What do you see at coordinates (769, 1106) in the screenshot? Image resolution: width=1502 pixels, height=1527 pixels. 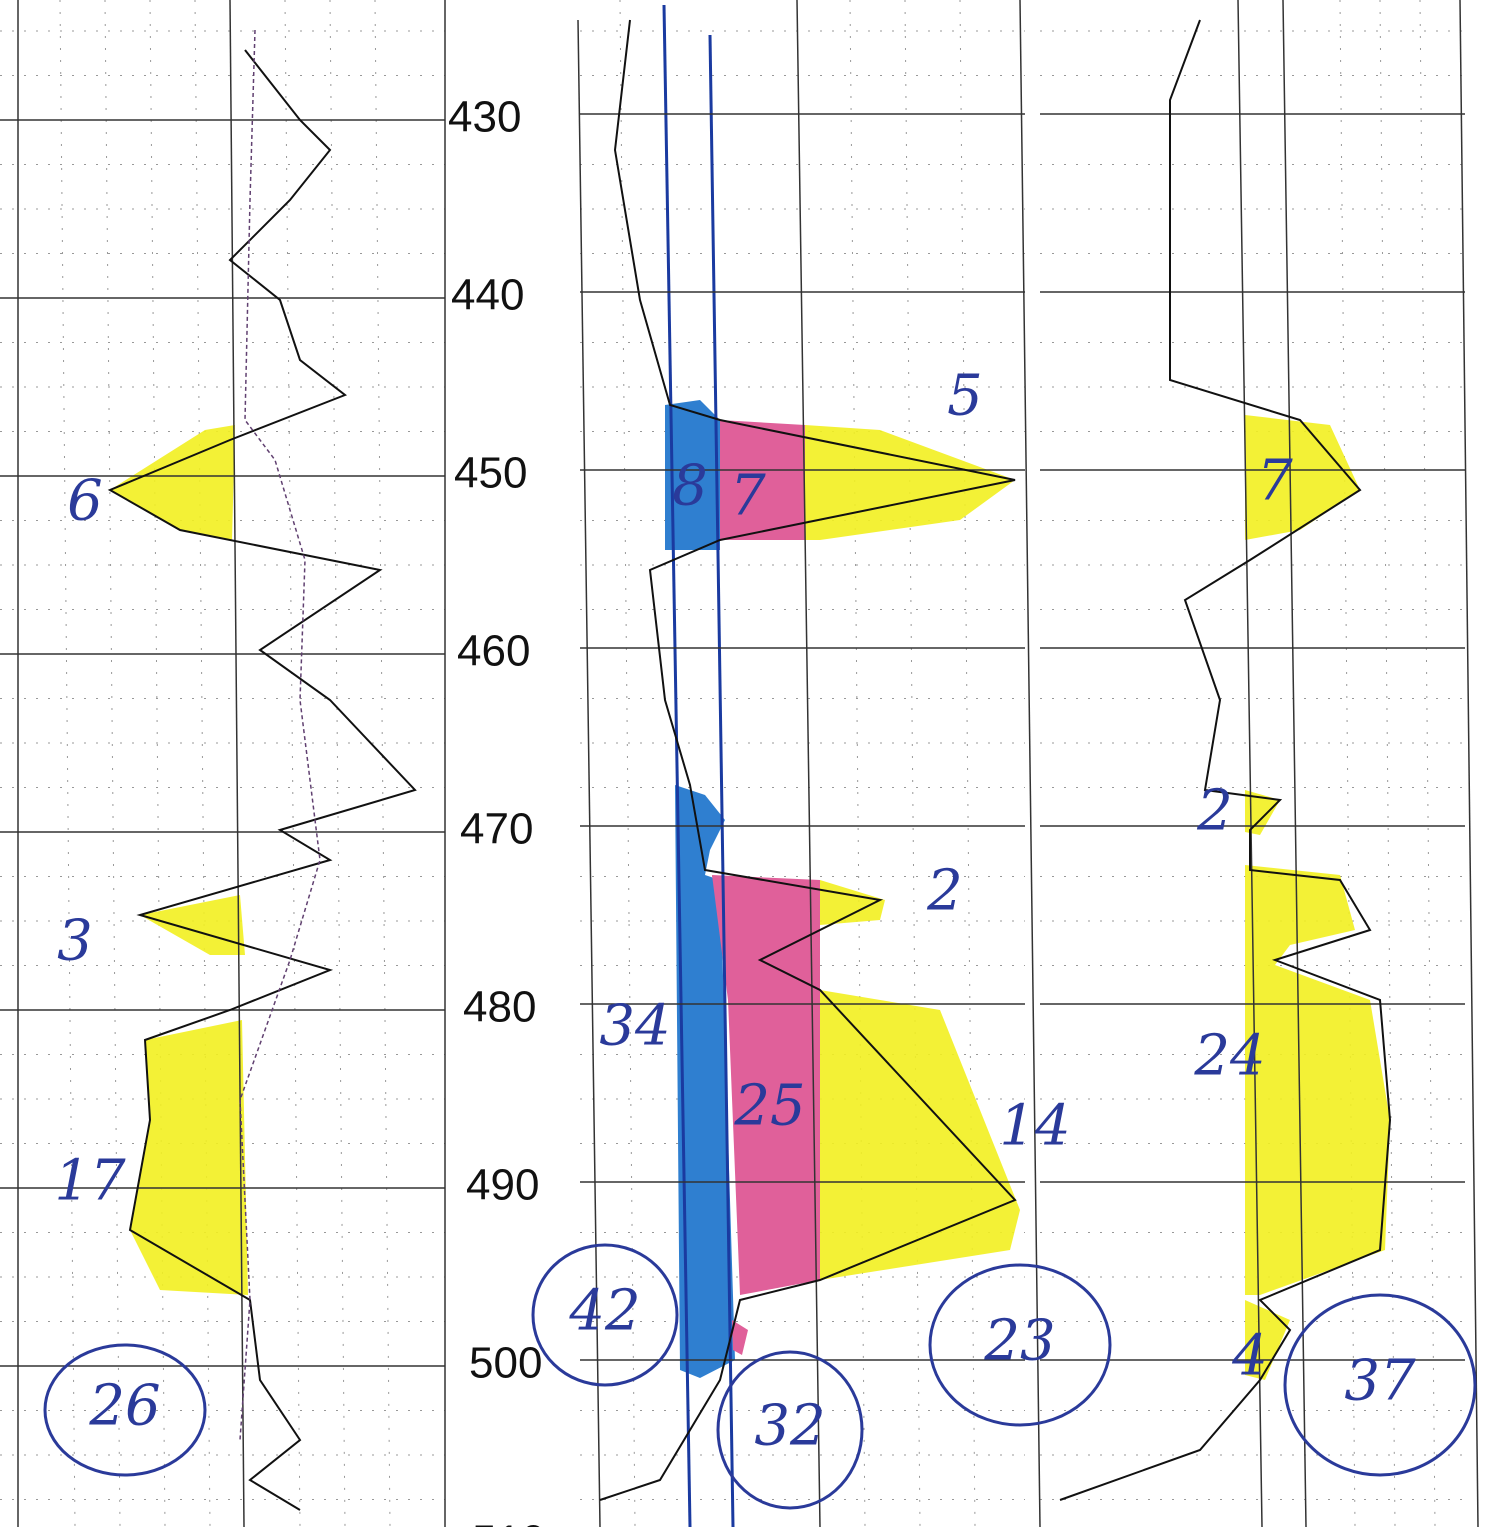 I see `note: 25` at bounding box center [769, 1106].